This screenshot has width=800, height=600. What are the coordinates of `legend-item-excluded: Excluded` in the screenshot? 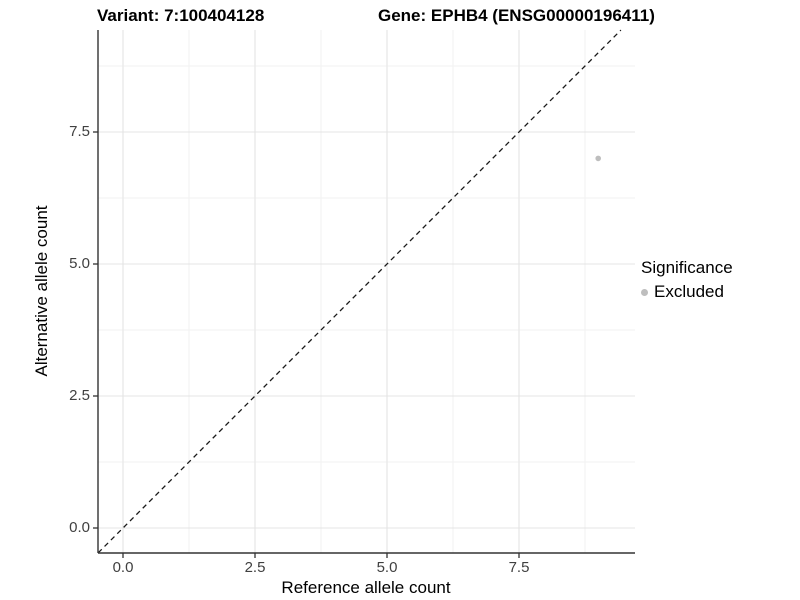 It's located at (687, 292).